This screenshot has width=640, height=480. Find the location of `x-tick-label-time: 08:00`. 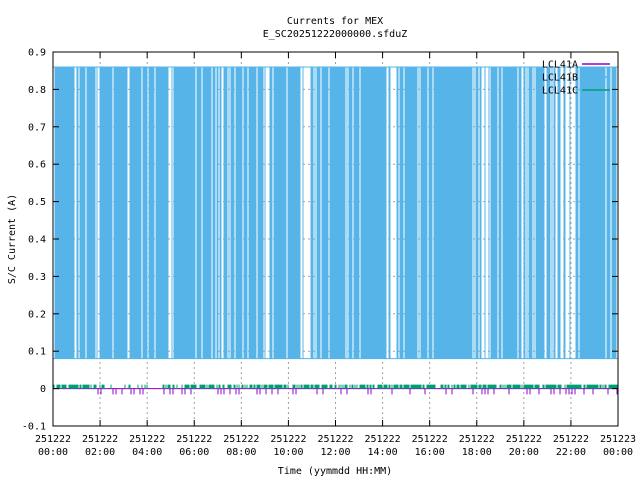

x-tick-label-time: 08:00 is located at coordinates (241, 452).